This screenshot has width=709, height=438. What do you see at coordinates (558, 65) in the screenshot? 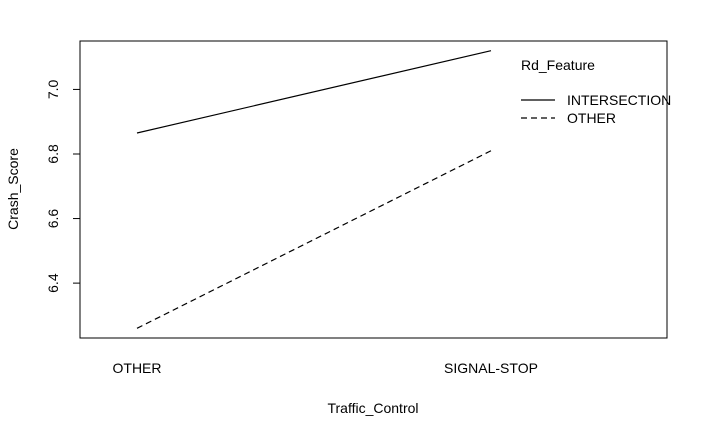
I see `legend-title: Rd_Feature` at bounding box center [558, 65].